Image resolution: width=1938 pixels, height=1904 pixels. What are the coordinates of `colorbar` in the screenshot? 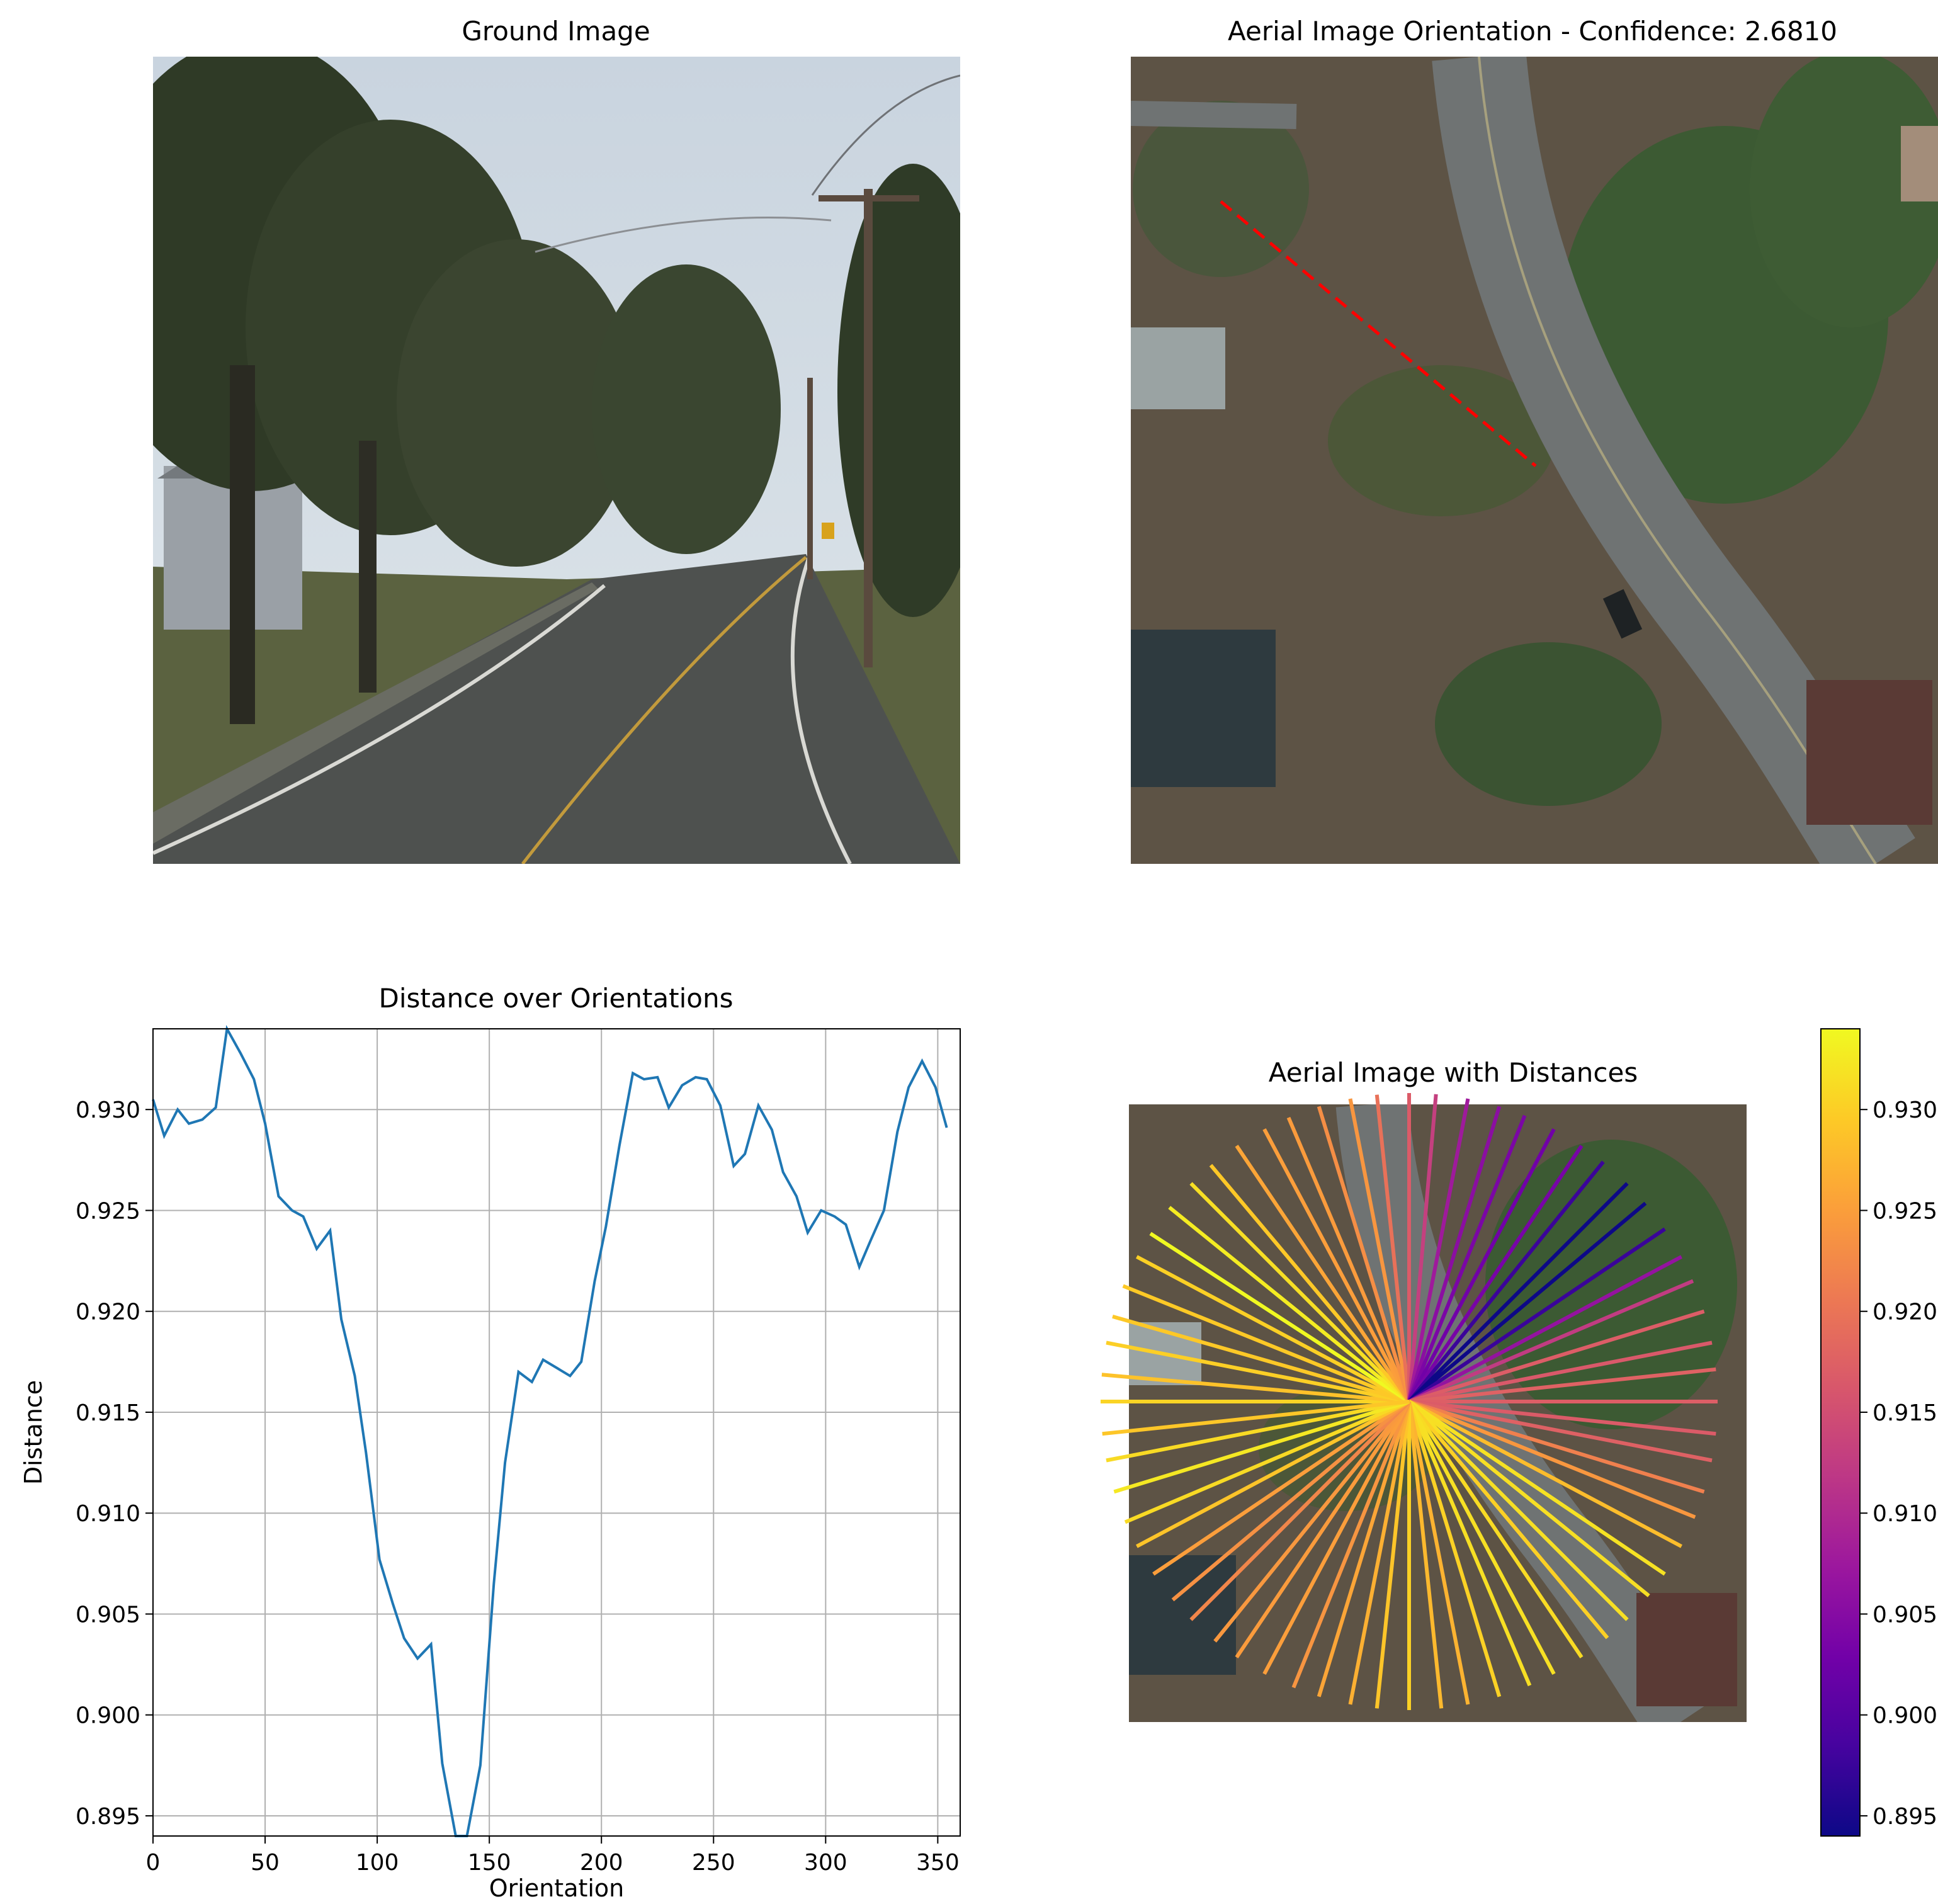 It's located at (1840, 1432).